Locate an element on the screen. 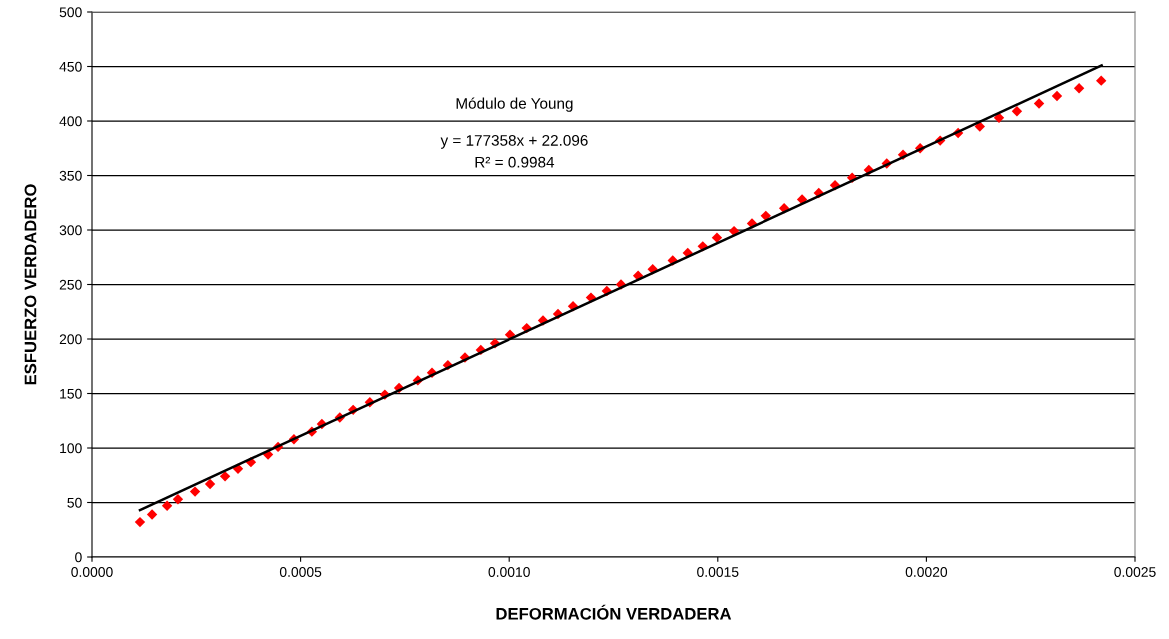  y-tick-label: 350 is located at coordinates (70, 175).